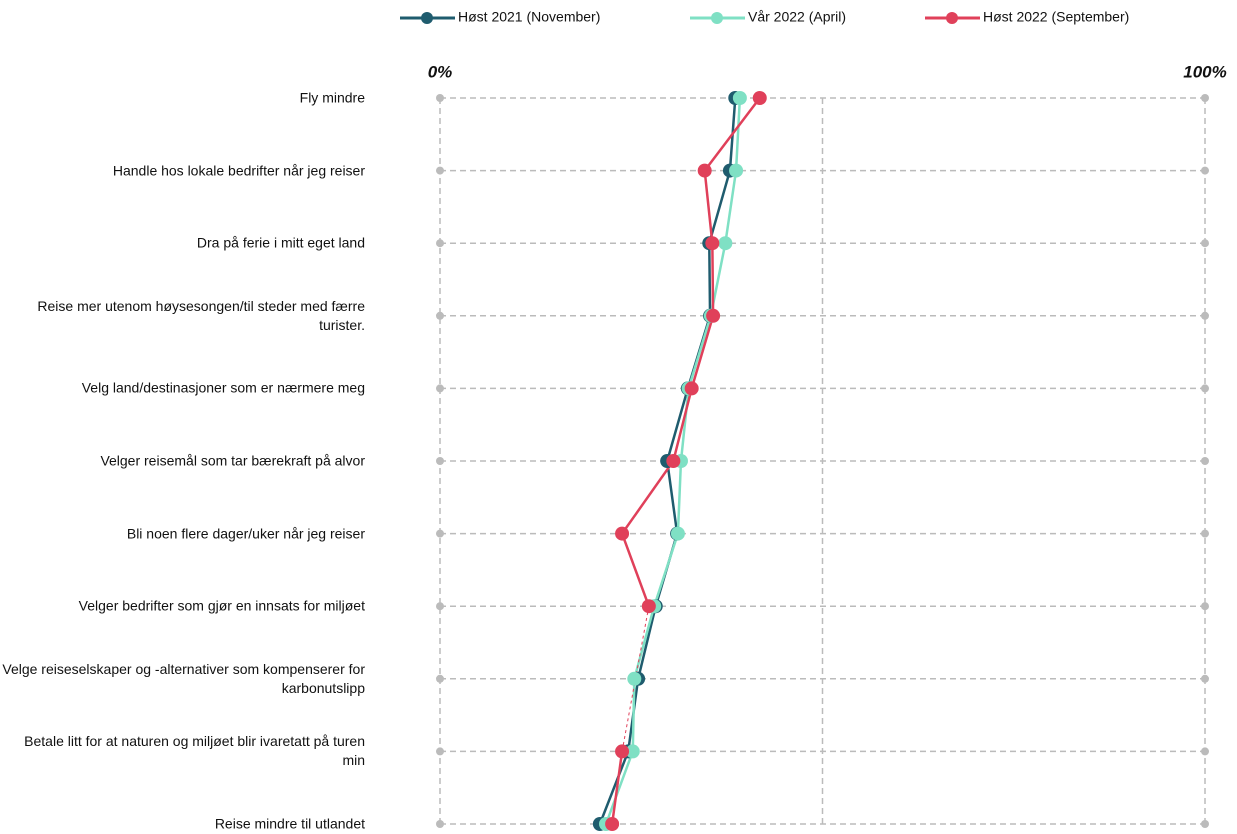 The width and height of the screenshot is (1237, 834). Describe the element at coordinates (289, 823) in the screenshot. I see `category-label: Reise mindre til utlandet` at that location.